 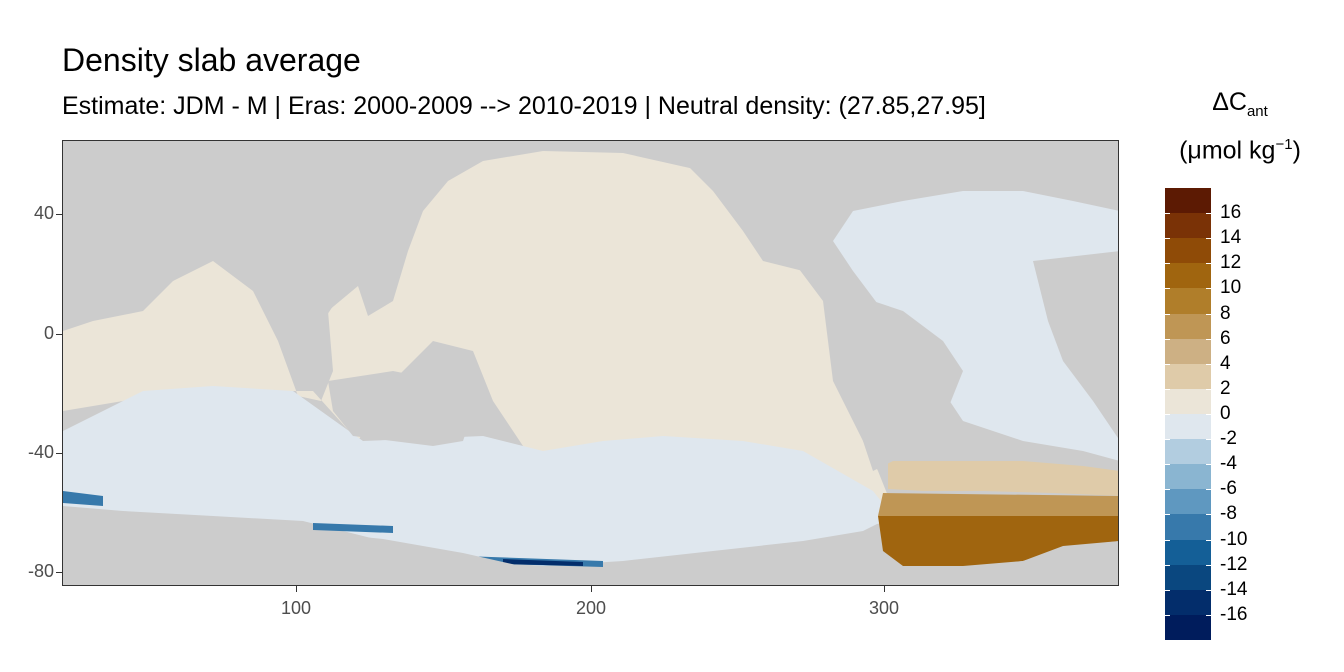 What do you see at coordinates (1228, 439) in the screenshot?
I see `legend-label: -2` at bounding box center [1228, 439].